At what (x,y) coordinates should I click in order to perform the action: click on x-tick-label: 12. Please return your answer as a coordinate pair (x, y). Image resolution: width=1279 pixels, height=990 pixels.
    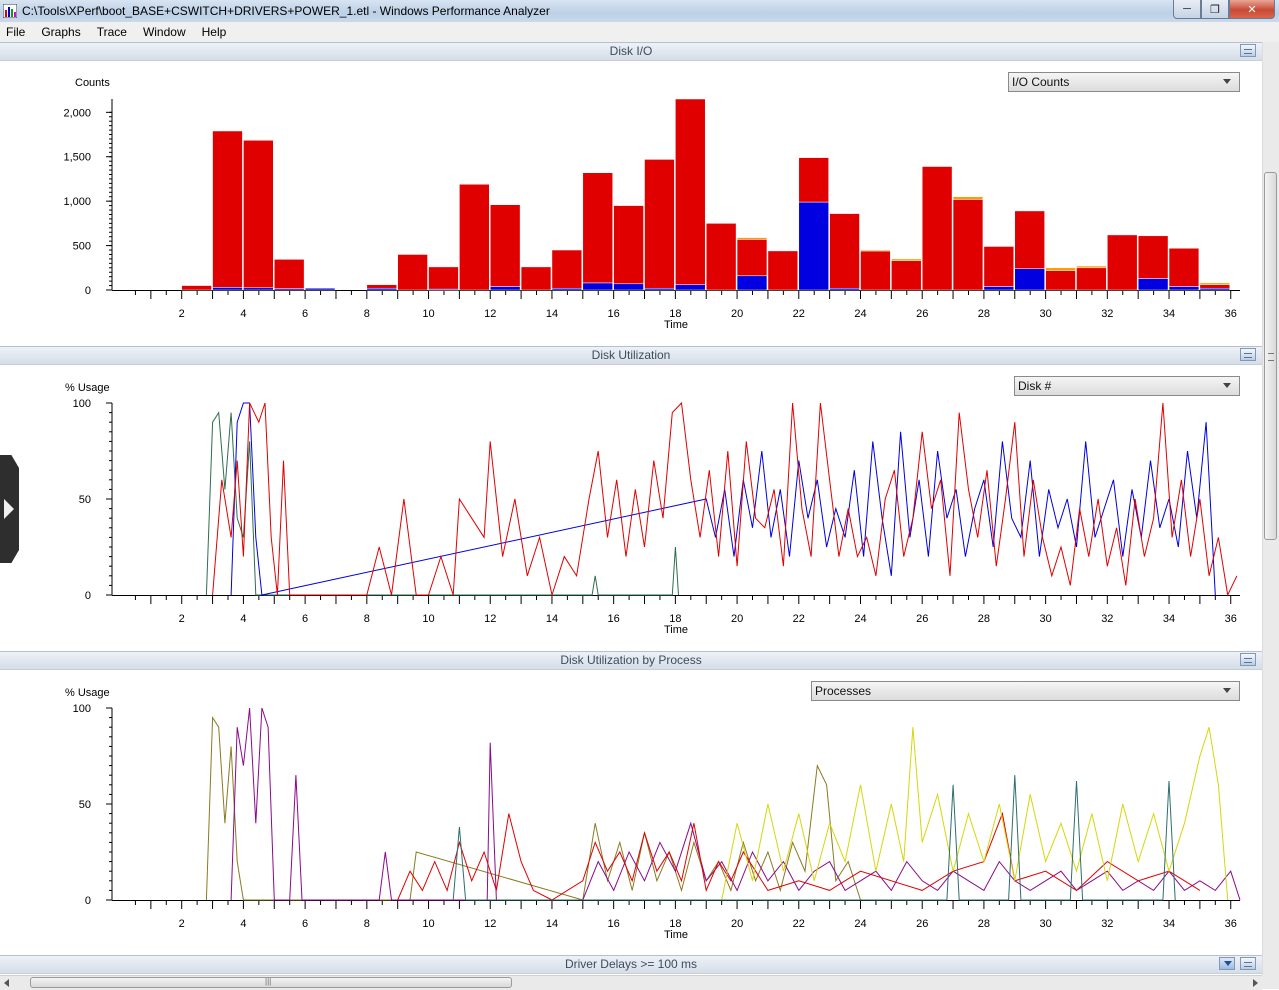
    Looking at the image, I should click on (490, 314).